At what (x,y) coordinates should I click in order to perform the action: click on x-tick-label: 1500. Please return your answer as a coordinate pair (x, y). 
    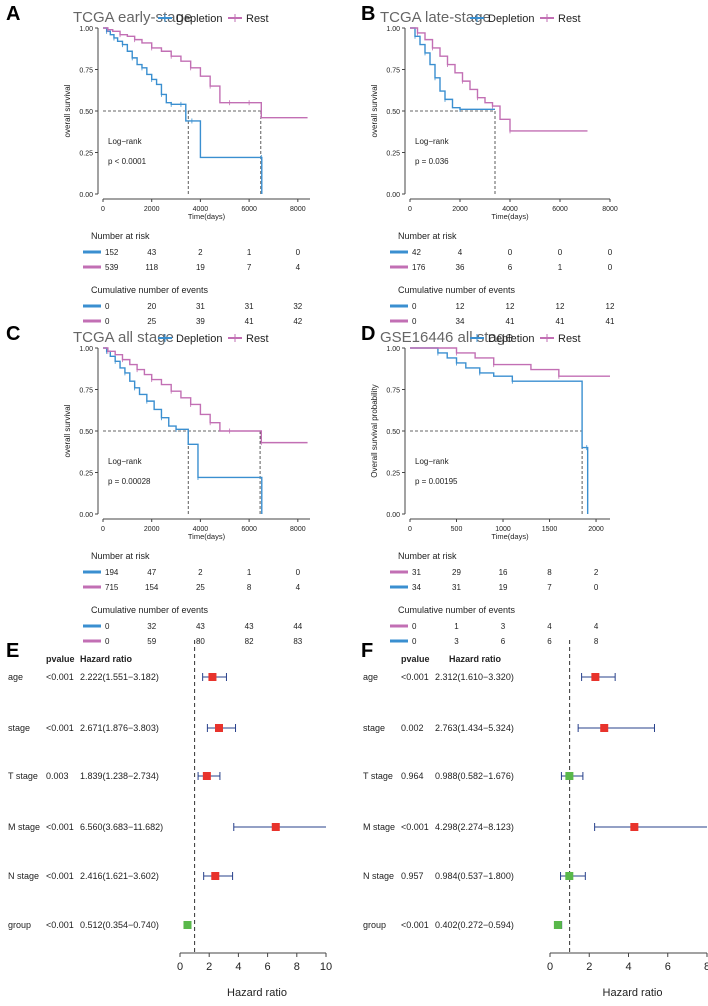
    Looking at the image, I should click on (550, 529).